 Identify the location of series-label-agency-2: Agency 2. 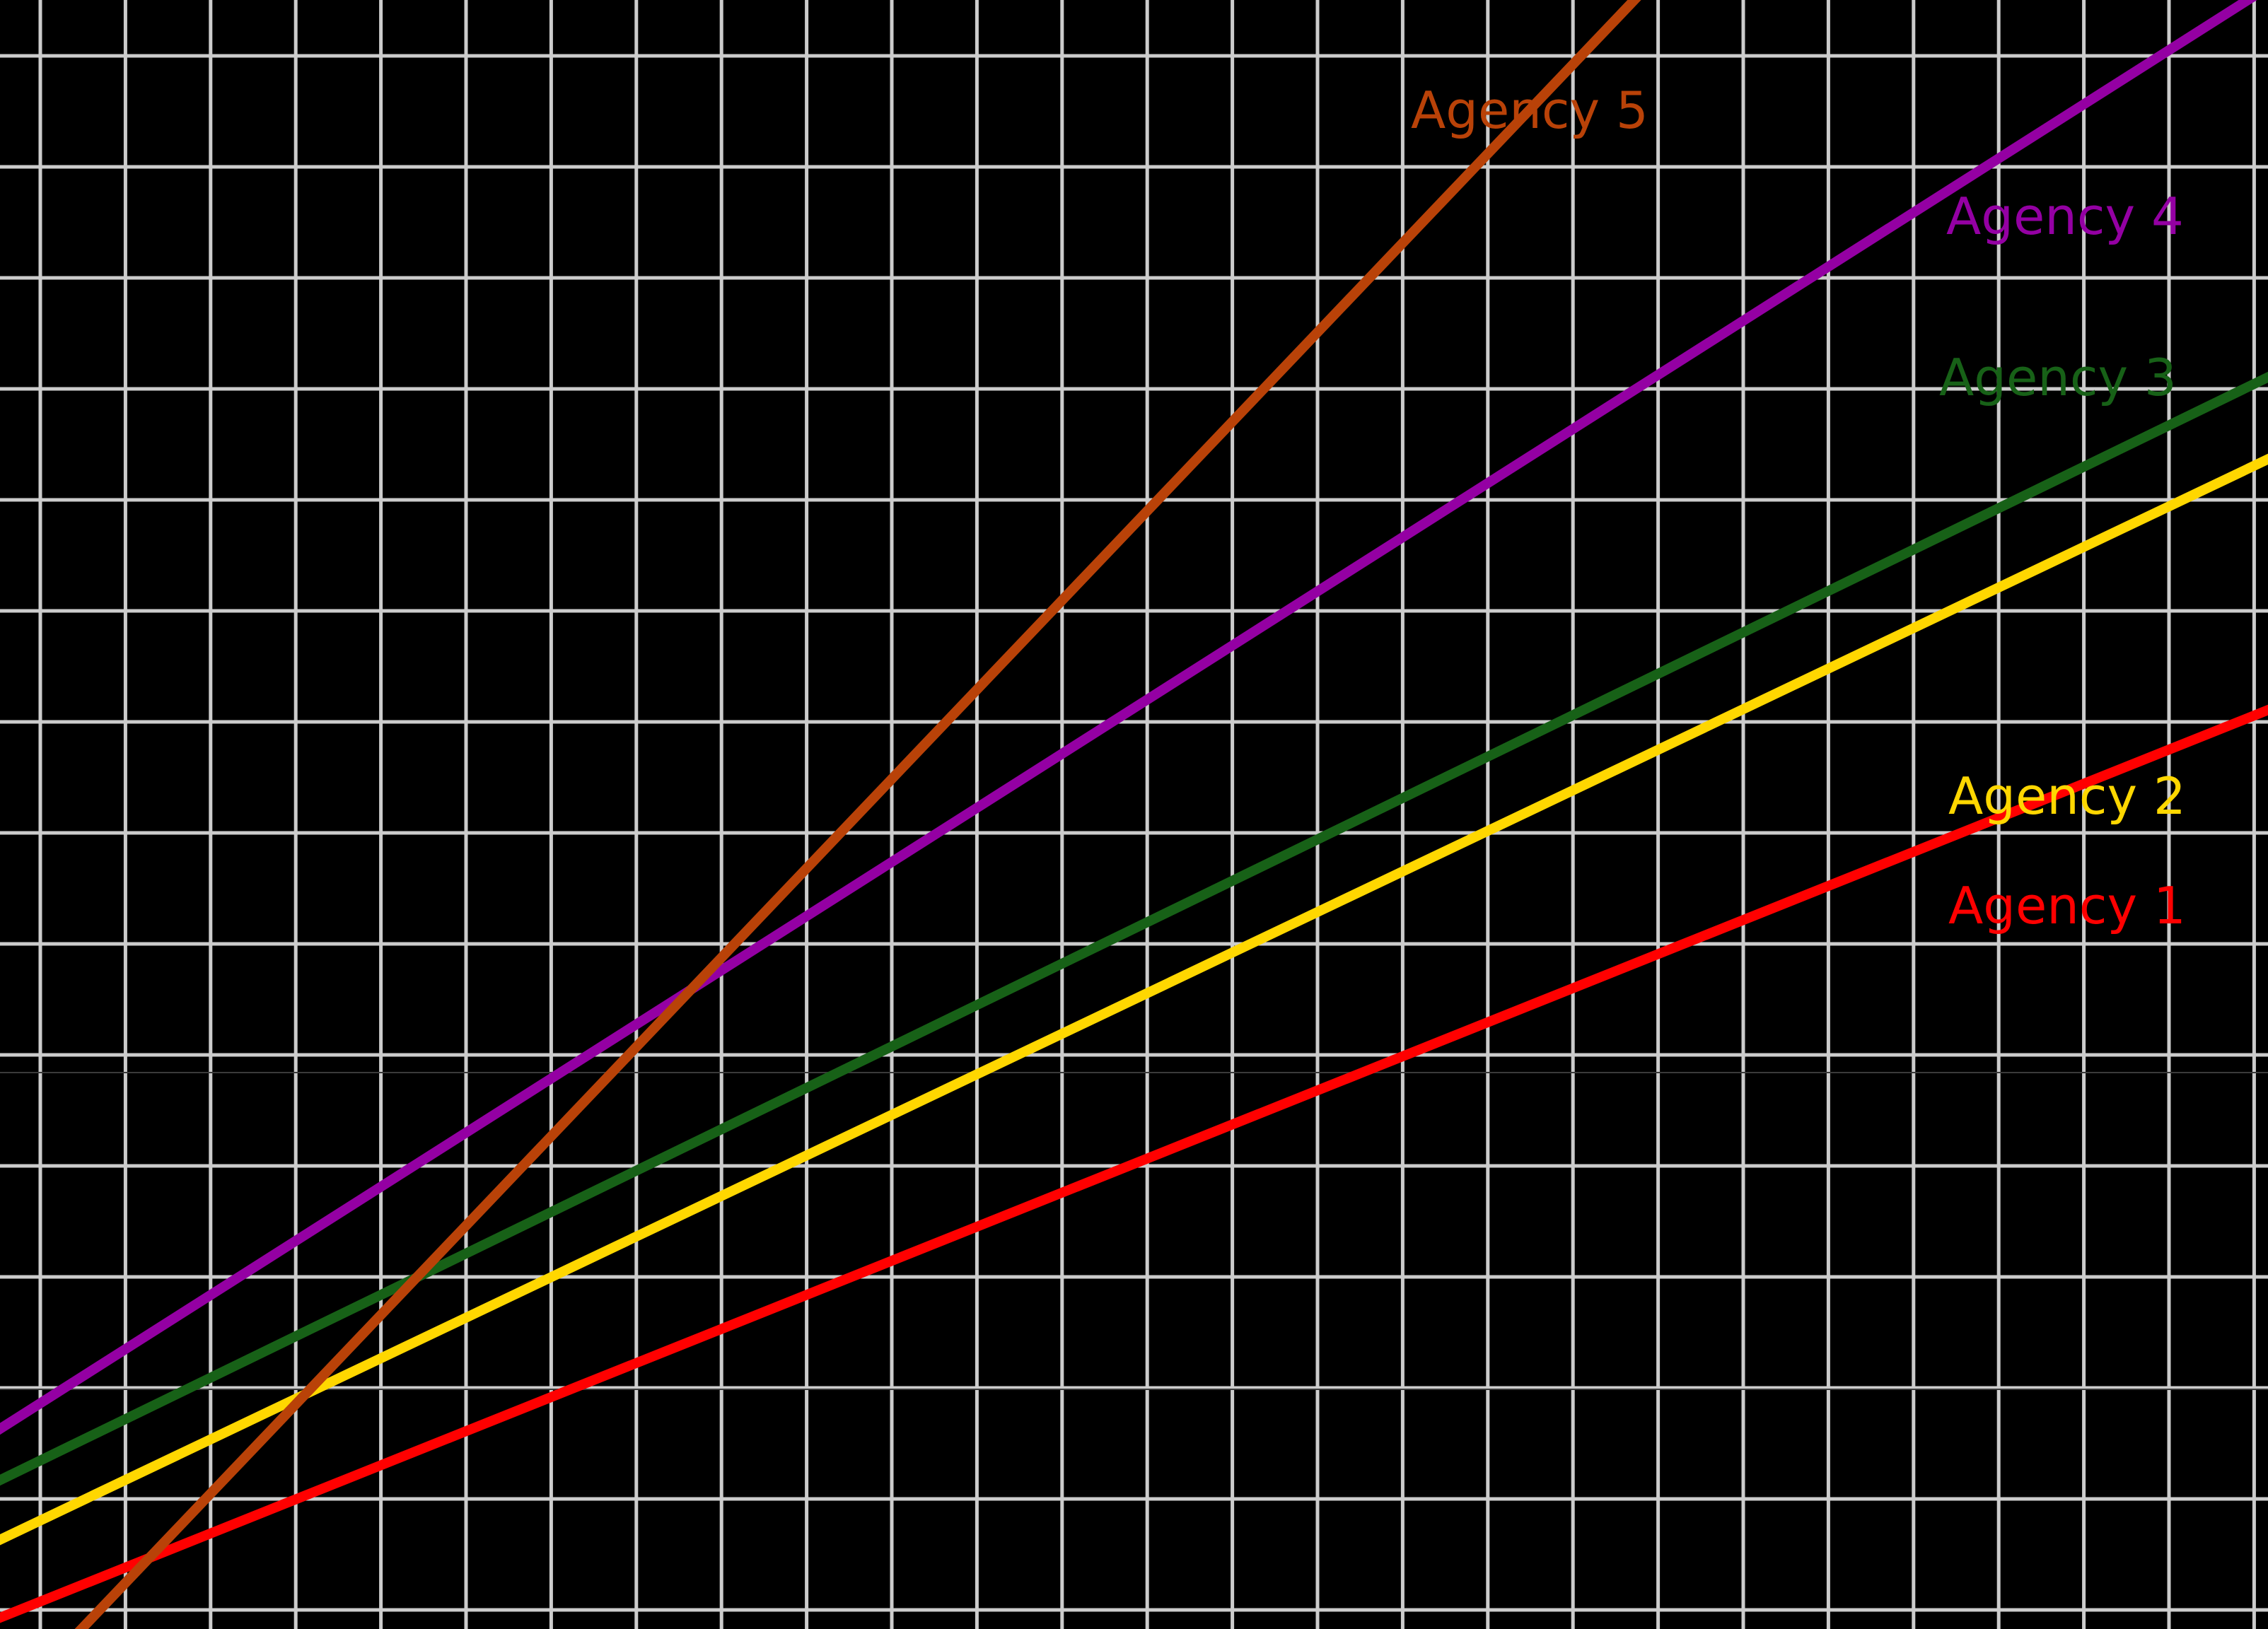
(2067, 796).